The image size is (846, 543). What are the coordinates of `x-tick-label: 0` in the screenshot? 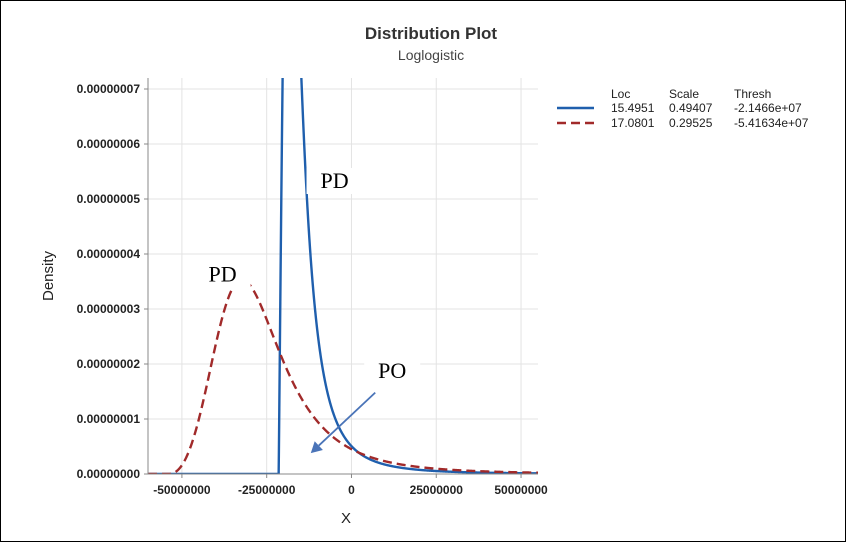 It's located at (351, 490).